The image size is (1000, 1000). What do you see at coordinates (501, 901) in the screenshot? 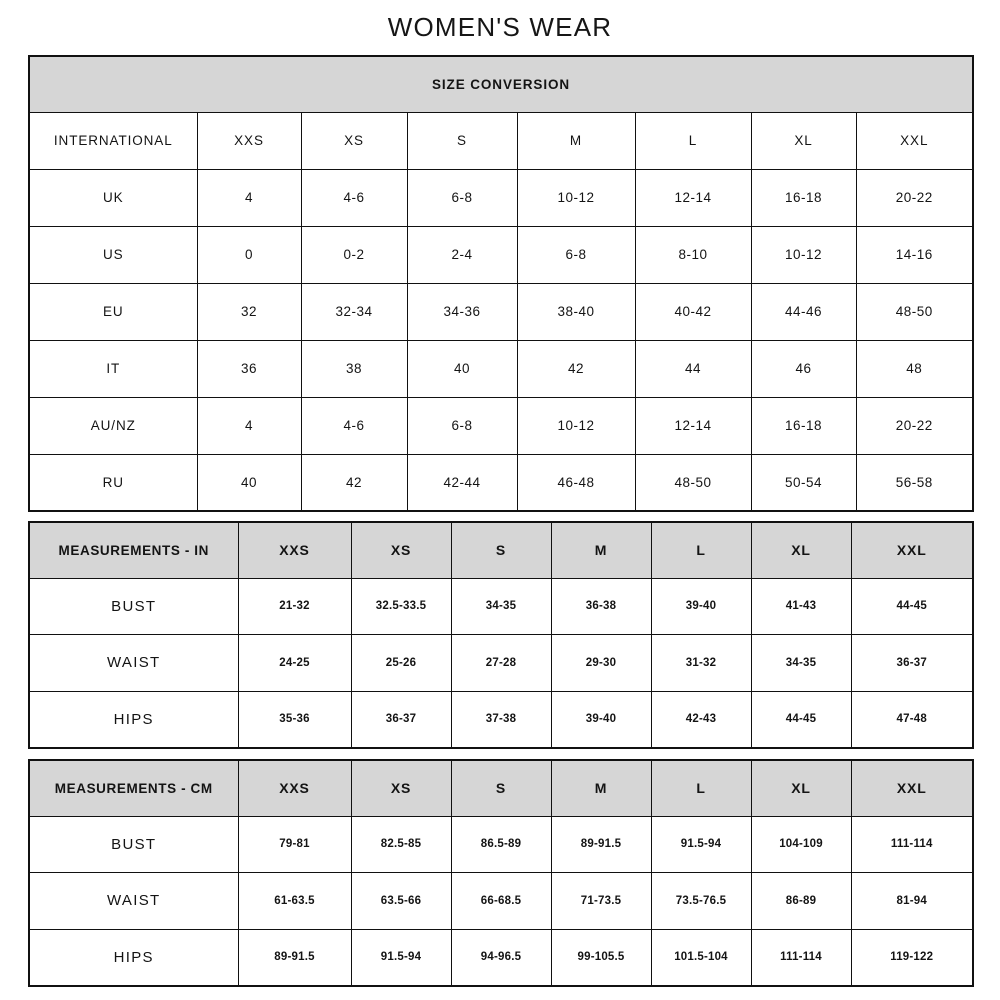
I see `cell-cm-waist-s: 66-68.5` at bounding box center [501, 901].